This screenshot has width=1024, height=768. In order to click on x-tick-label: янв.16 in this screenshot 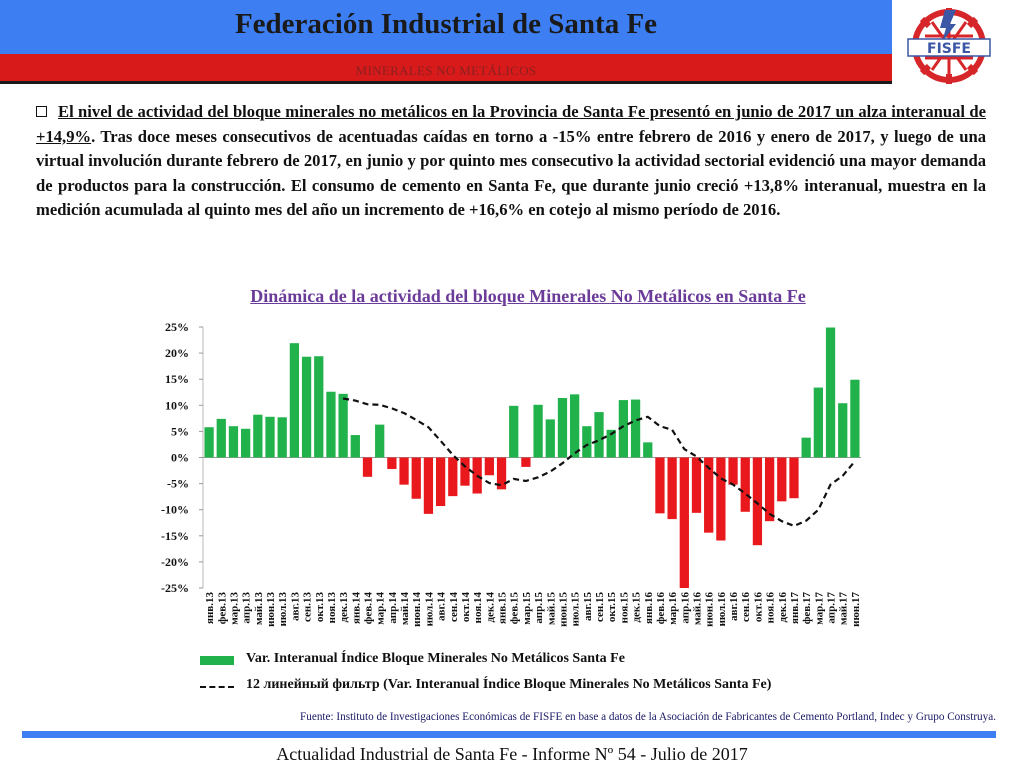, I will do `click(649, 608)`.